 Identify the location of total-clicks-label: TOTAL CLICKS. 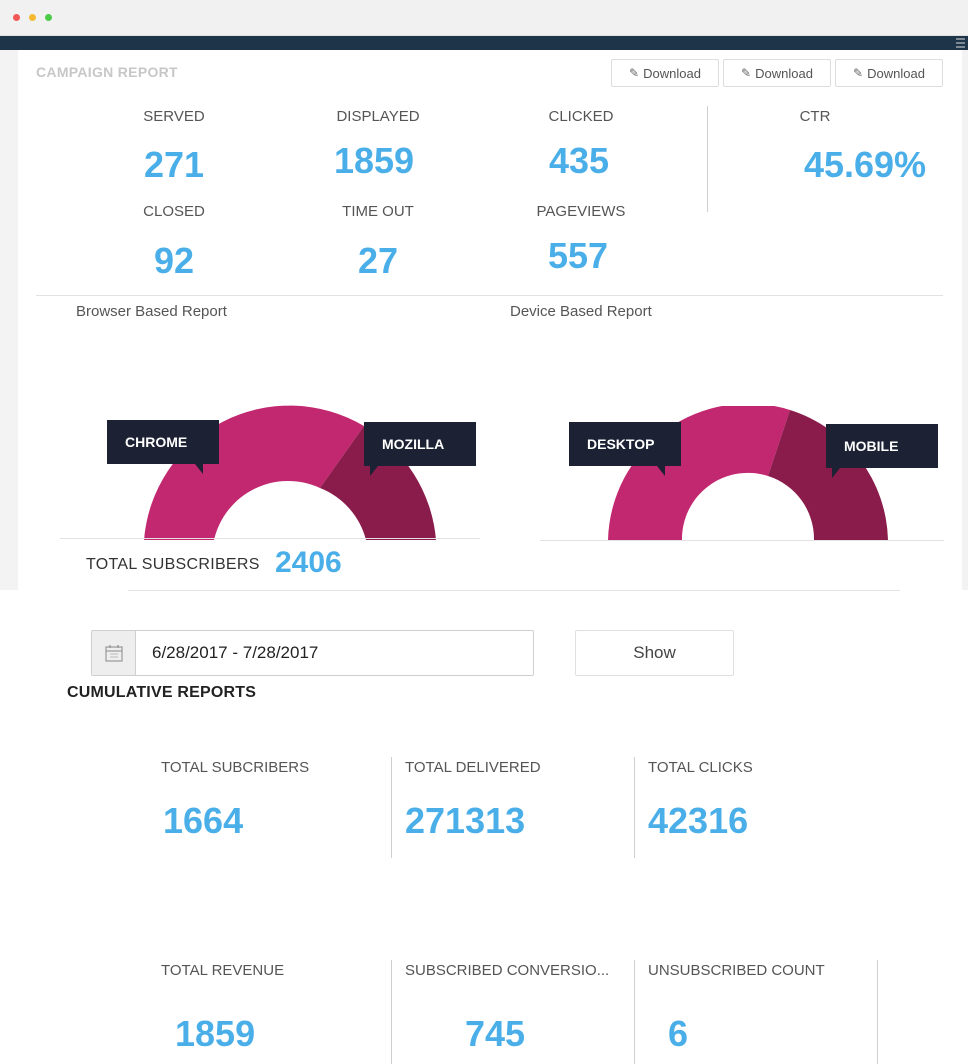
(700, 767).